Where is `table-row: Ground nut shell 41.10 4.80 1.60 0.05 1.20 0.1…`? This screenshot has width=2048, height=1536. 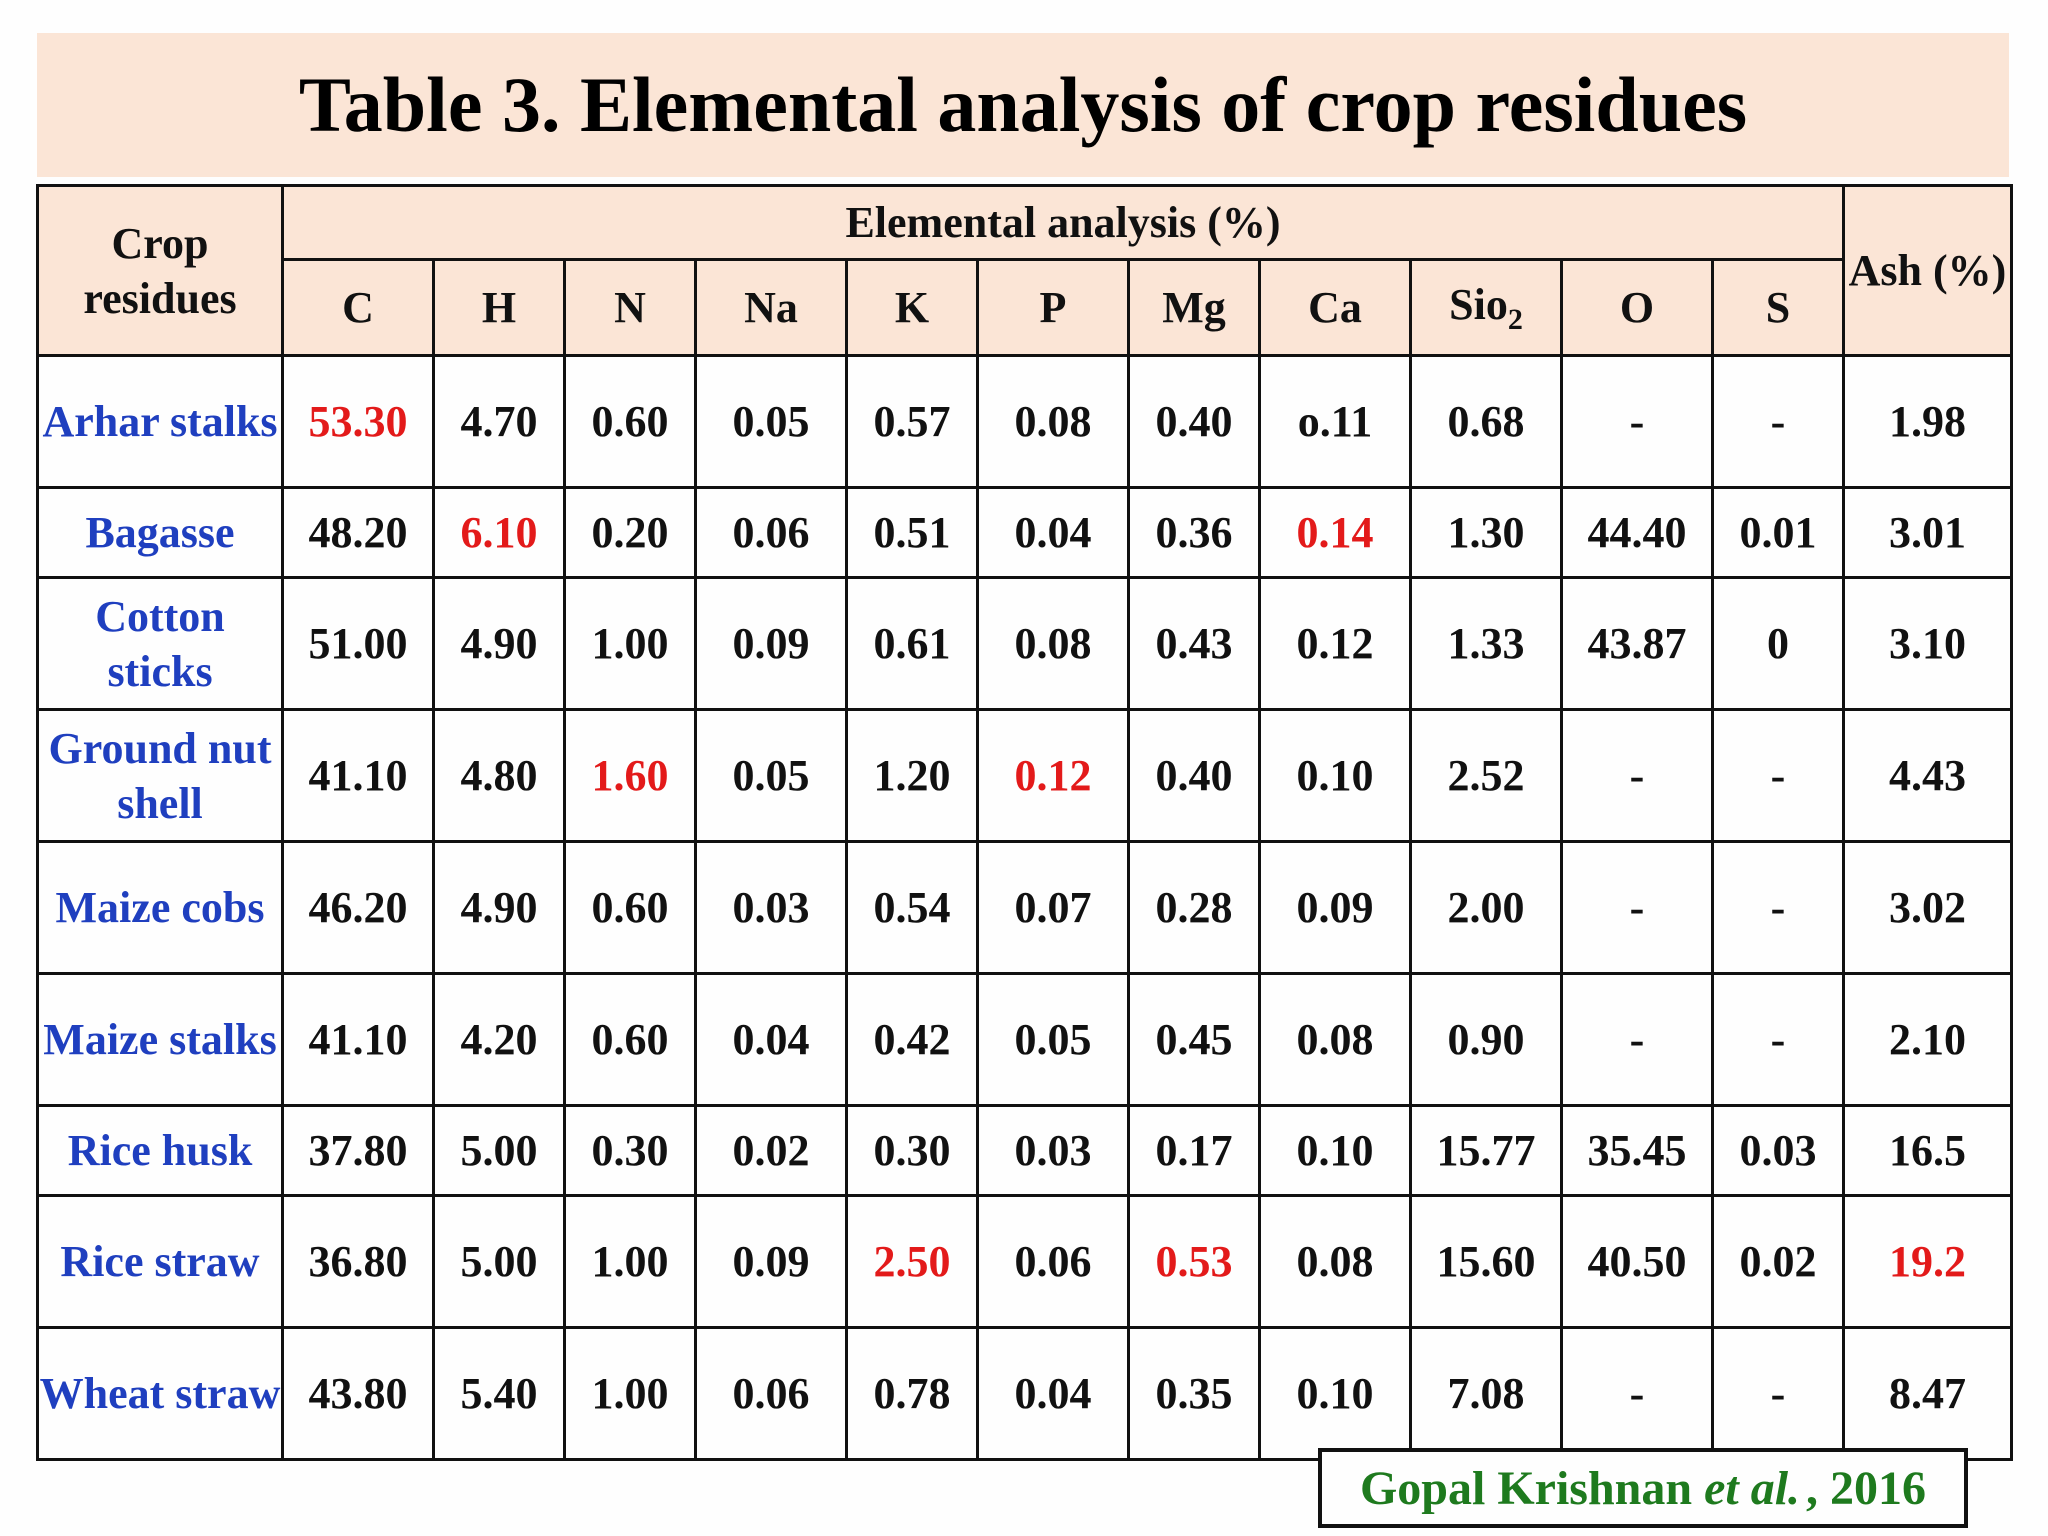
table-row: Ground nut shell 41.10 4.80 1.60 0.05 1.20 0.1… is located at coordinates (1024, 775).